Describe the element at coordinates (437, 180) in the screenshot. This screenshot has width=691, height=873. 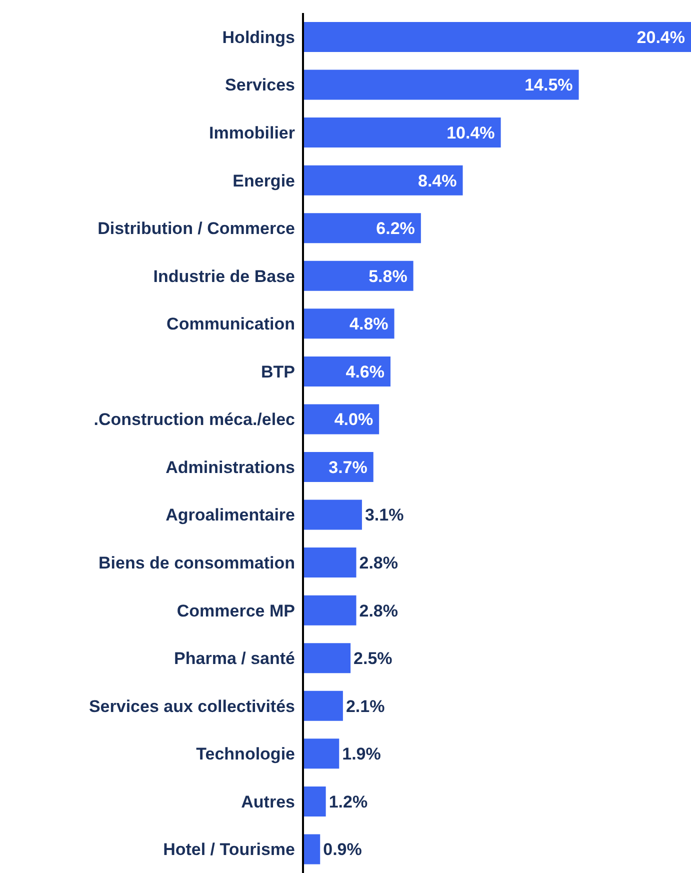
I see `data-label: 8.4%` at that location.